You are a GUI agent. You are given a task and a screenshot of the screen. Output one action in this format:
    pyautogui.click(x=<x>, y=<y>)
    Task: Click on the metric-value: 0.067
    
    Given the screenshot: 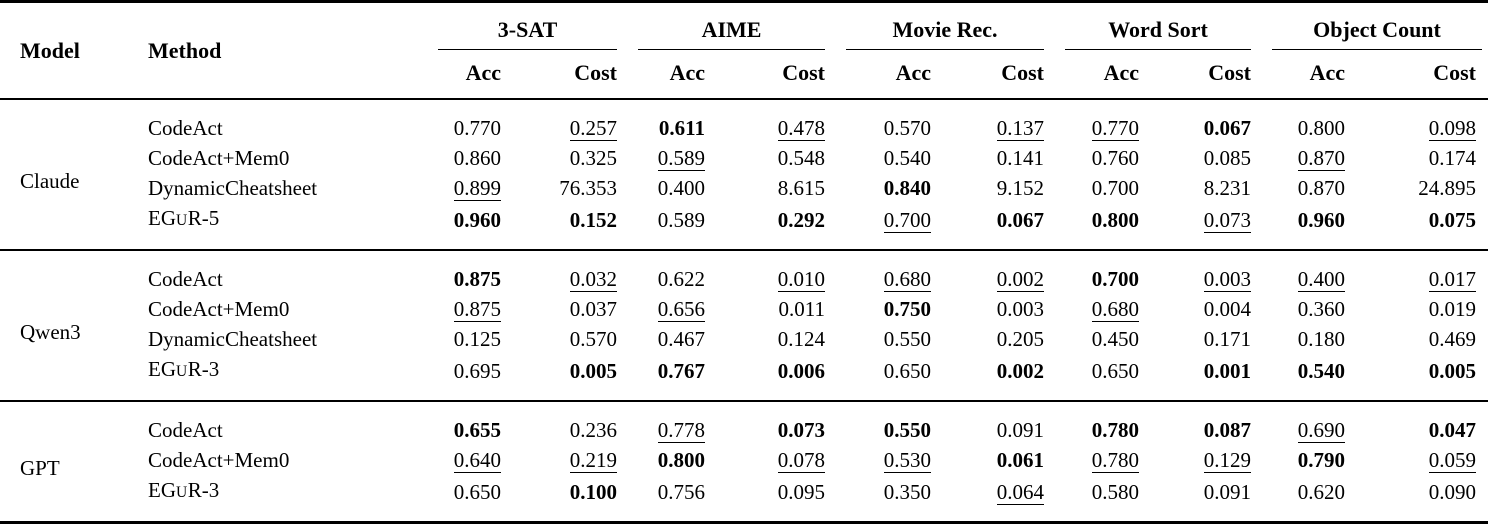 What is the action you would take?
    pyautogui.click(x=1227, y=128)
    